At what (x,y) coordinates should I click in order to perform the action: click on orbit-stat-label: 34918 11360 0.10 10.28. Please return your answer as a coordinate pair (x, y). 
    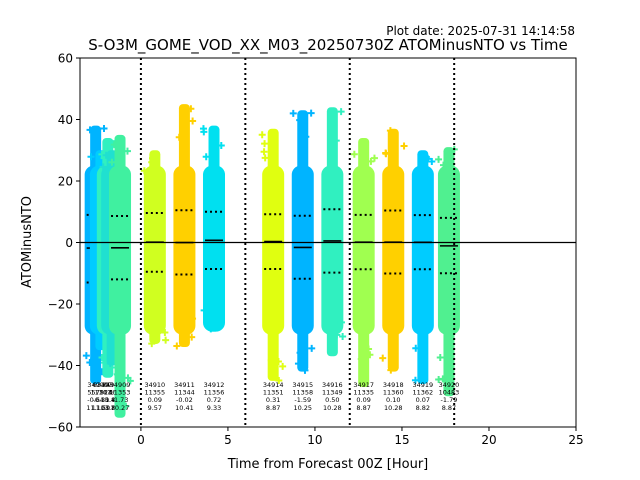
    Looking at the image, I should click on (393, 396).